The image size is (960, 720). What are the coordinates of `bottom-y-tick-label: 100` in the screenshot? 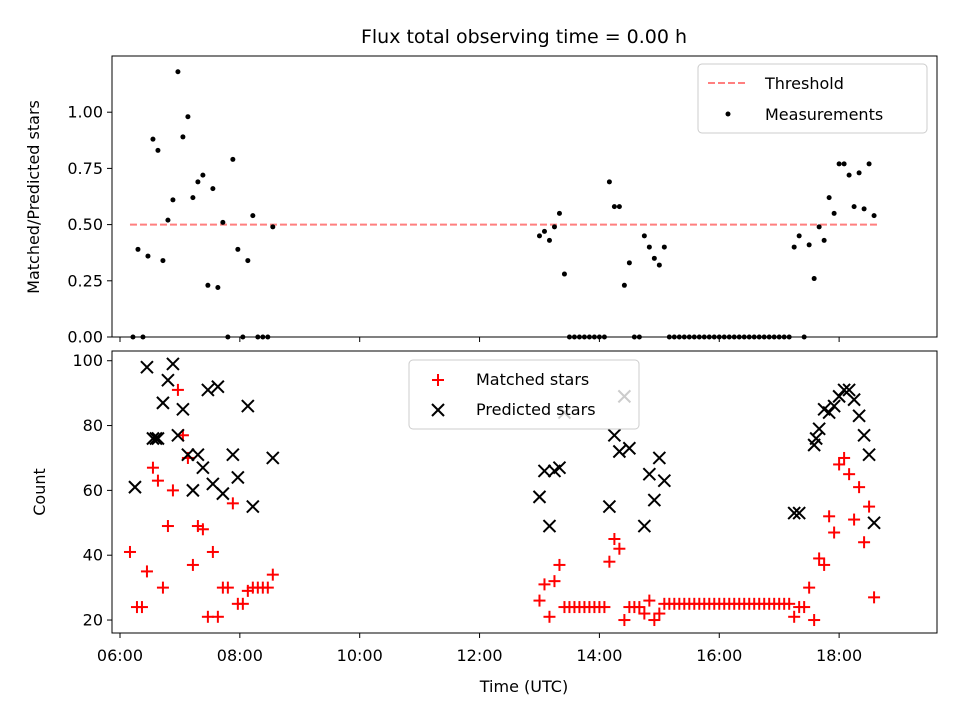 It's located at (87, 360).